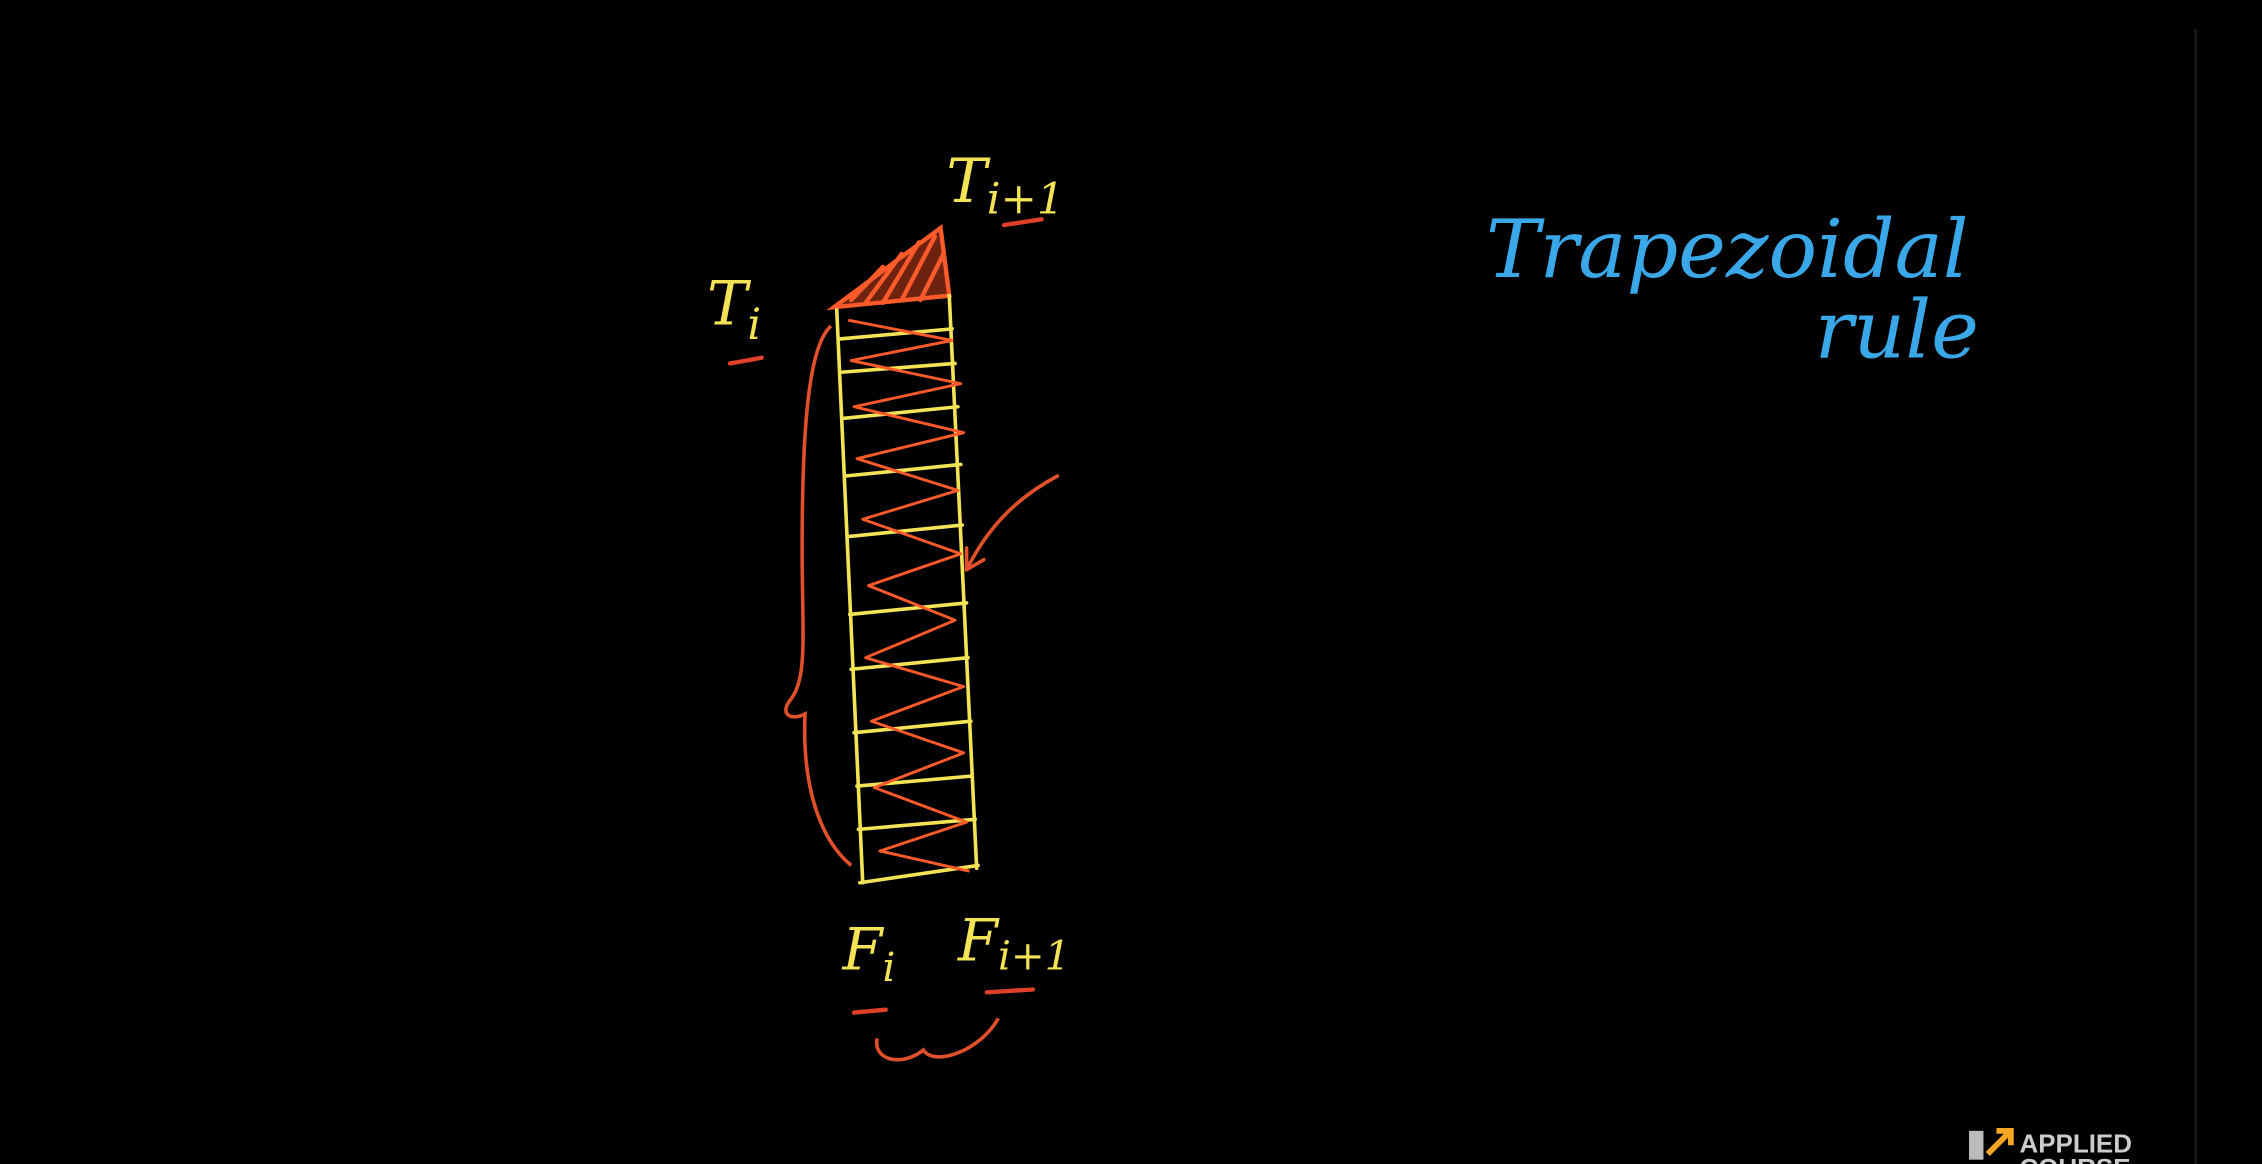 The width and height of the screenshot is (2262, 1164). I want to click on shading, so click(909, 595).